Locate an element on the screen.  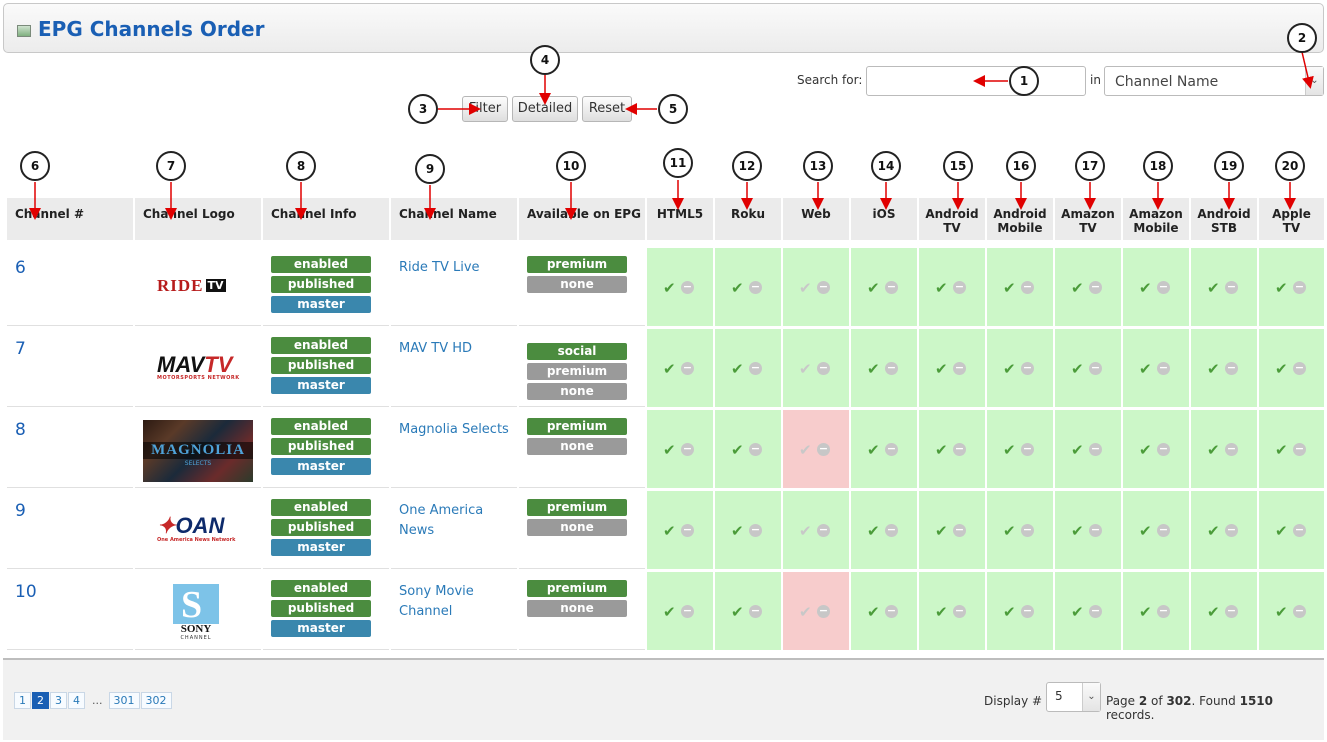
search-field-select: Channel Name ⌄ is located at coordinates (1214, 81).